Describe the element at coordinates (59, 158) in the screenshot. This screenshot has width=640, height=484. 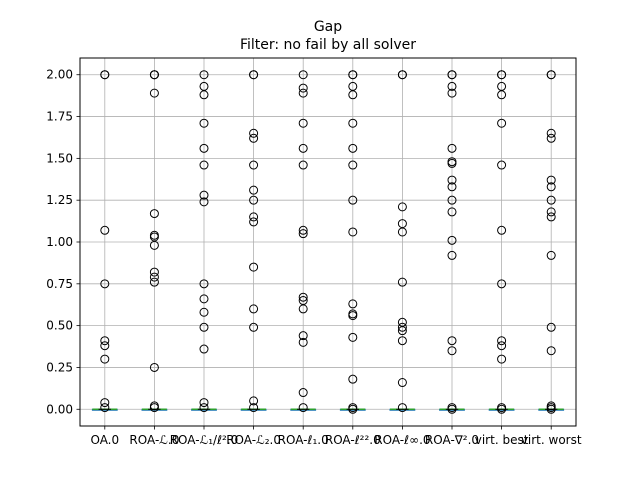
I see `y-tick-label: 1.50` at that location.